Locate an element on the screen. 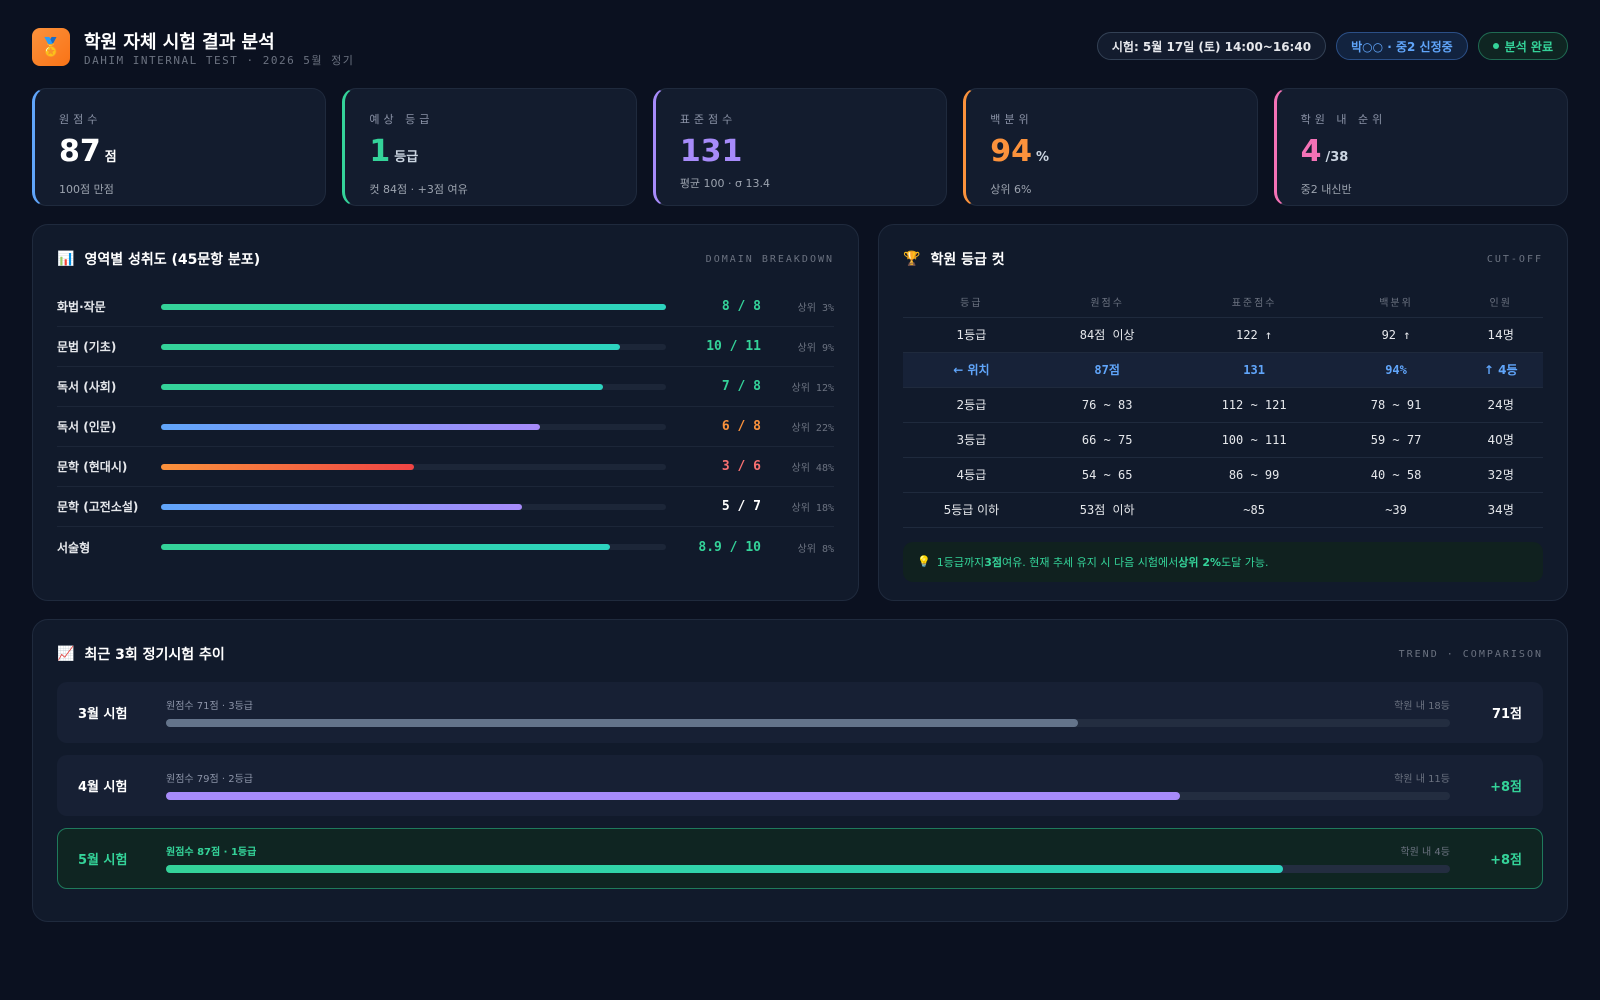 This screenshot has width=1600, height=1000. stat-value-row: 1 등급 is located at coordinates (490, 155).